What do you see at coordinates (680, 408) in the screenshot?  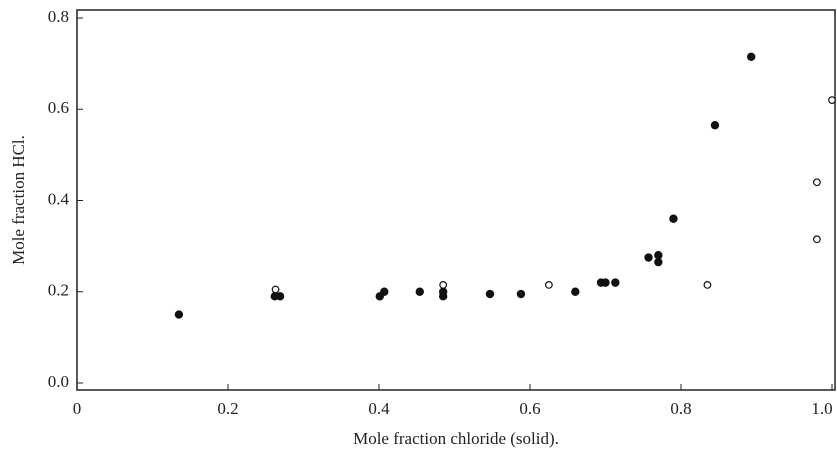 I see `x-tick-label: 0.8` at bounding box center [680, 408].